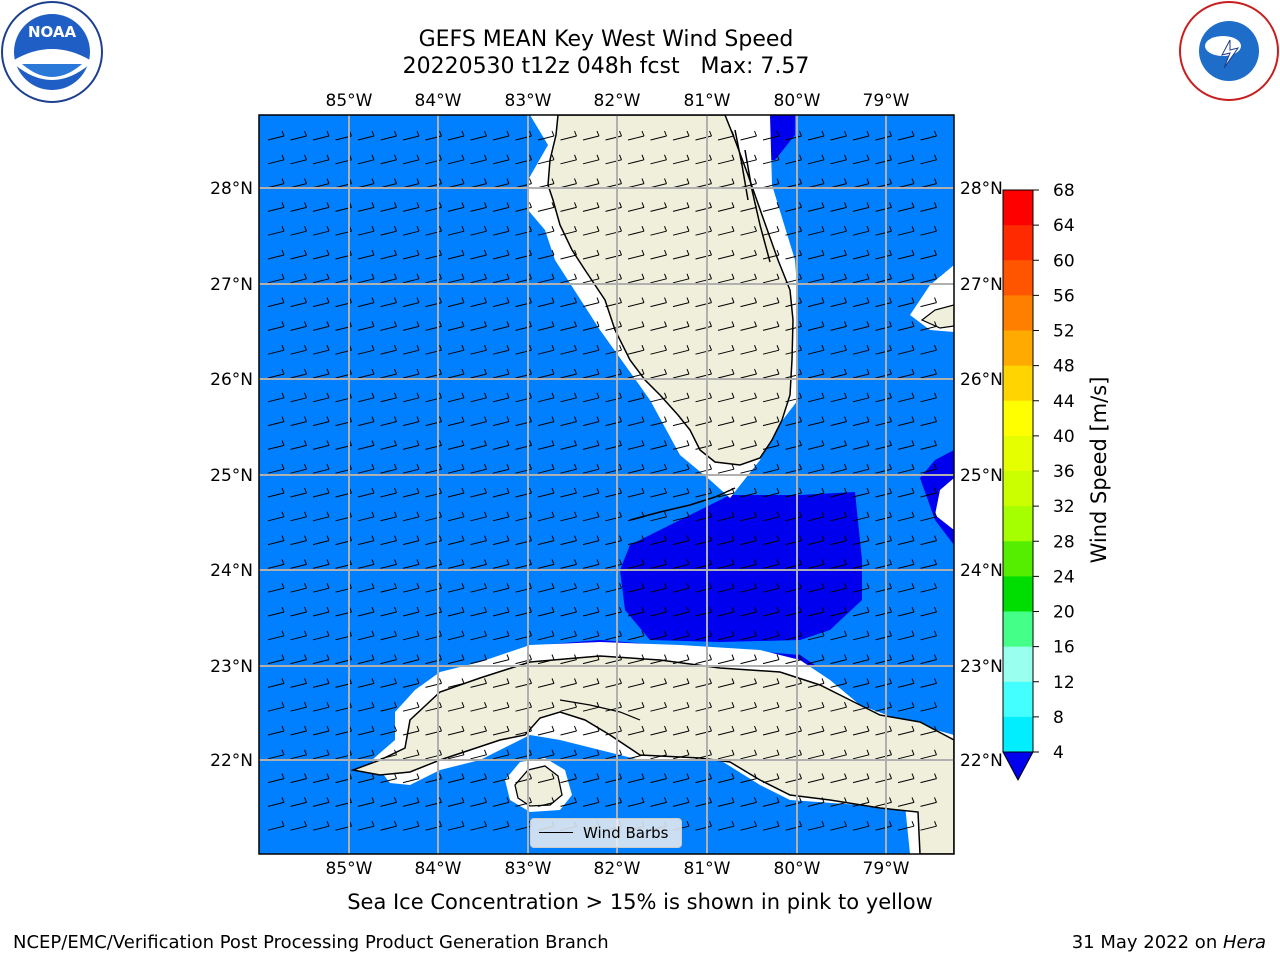  I want to click on lon-tick-label: 81°W, so click(707, 869).